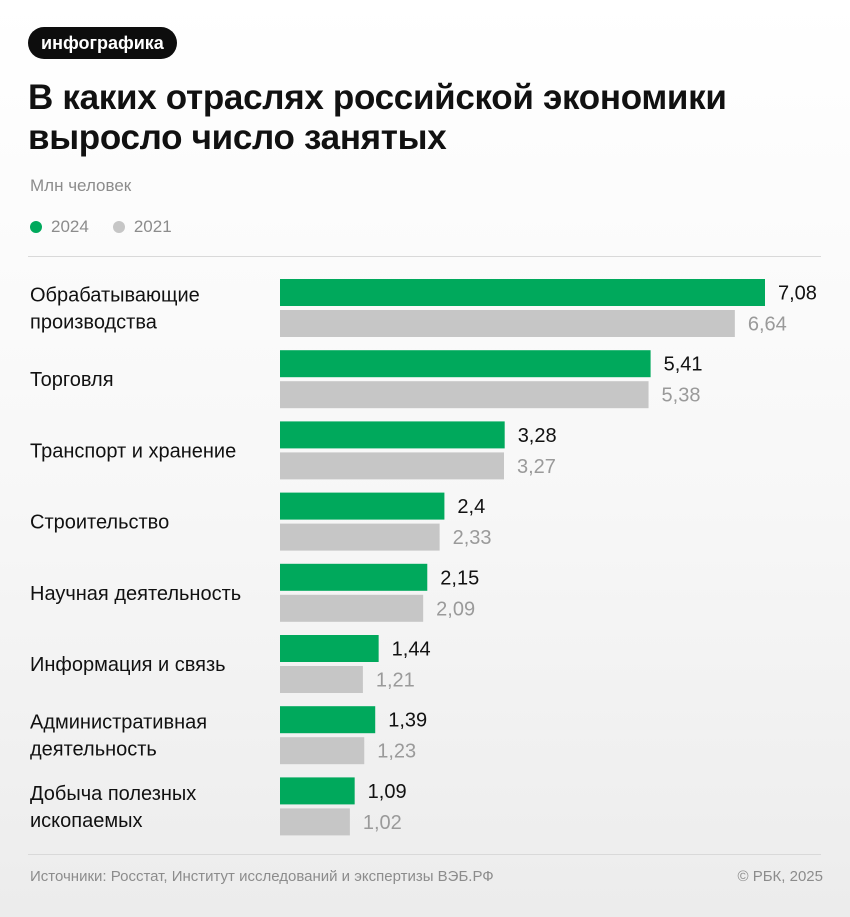 This screenshot has width=850, height=917. What do you see at coordinates (72, 380) in the screenshot?
I see `category-label: Торговля` at bounding box center [72, 380].